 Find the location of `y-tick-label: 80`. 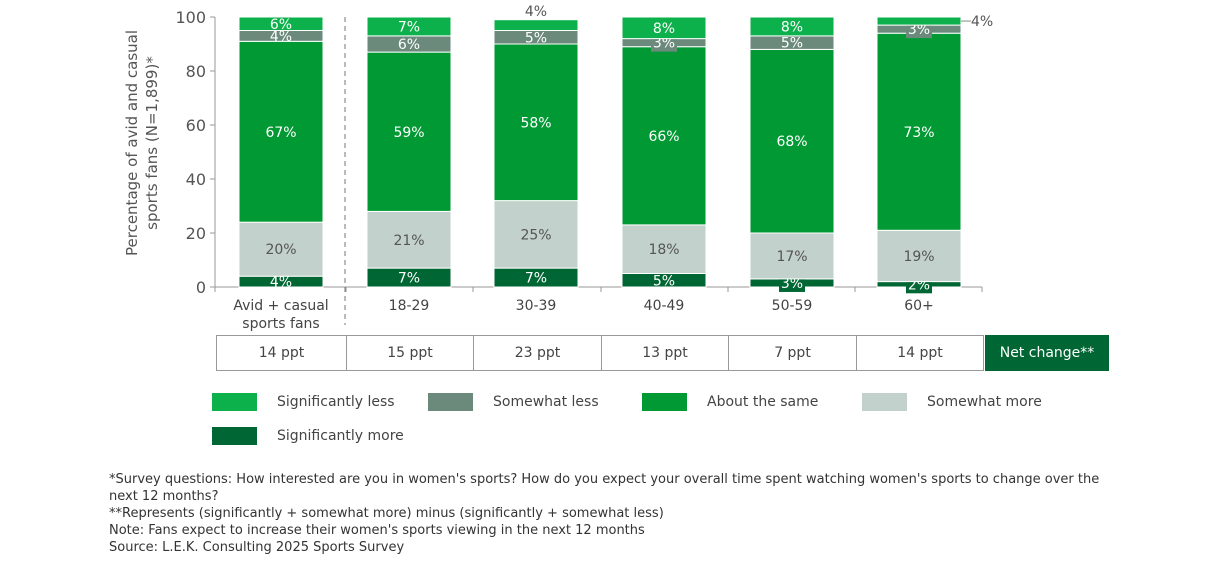

y-tick-label: 80 is located at coordinates (196, 71).